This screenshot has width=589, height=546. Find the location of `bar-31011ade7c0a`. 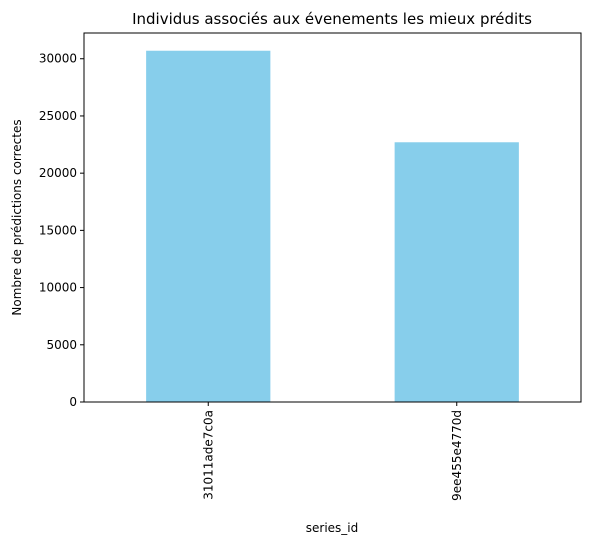

bar-31011ade7c0a is located at coordinates (208, 226).